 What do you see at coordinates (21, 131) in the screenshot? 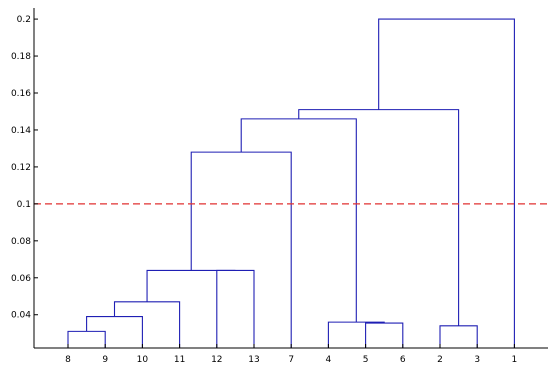
I see `y-tick-label: 0.14` at bounding box center [21, 131].